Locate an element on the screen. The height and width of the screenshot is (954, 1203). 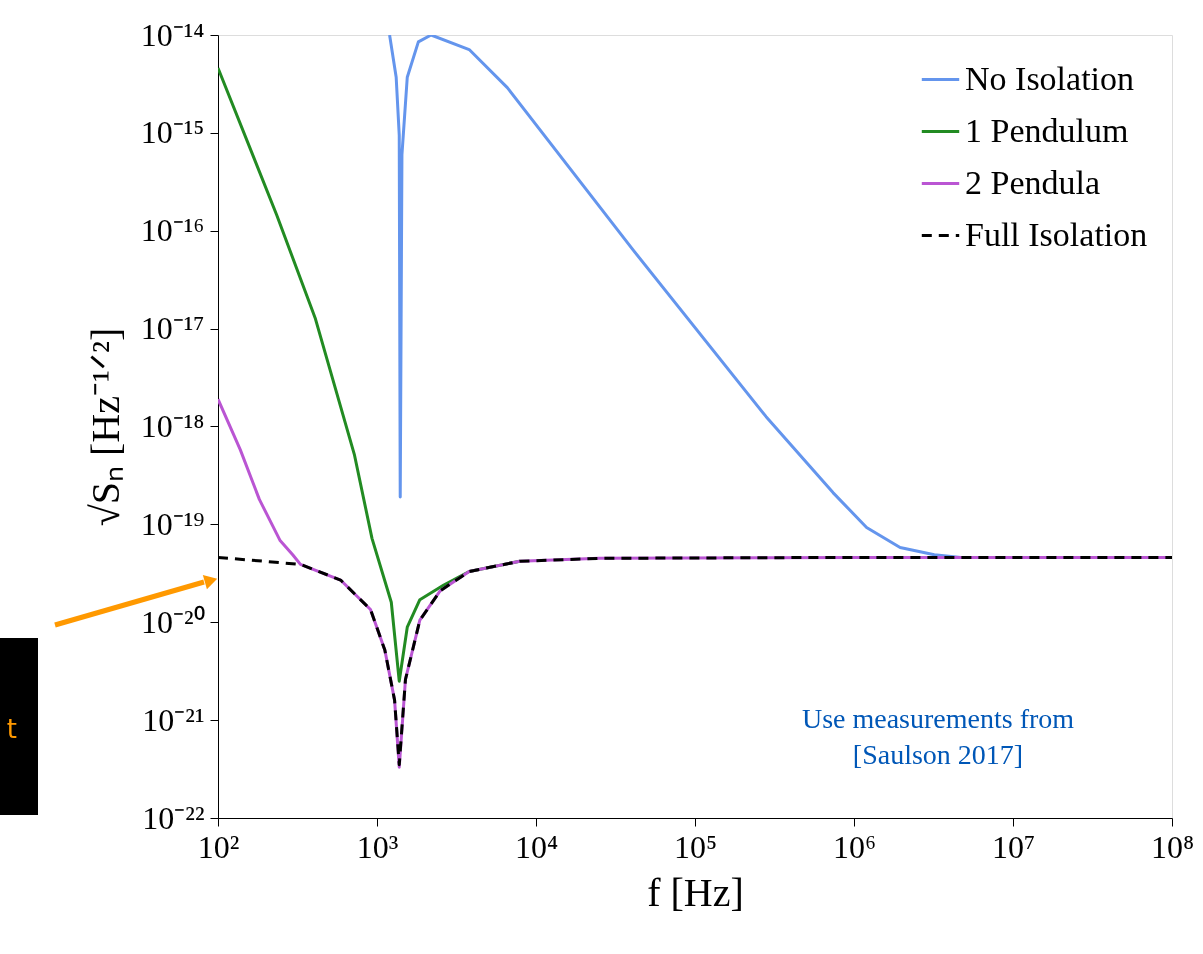
legend-label: 1 Pendulum is located at coordinates (1047, 130).